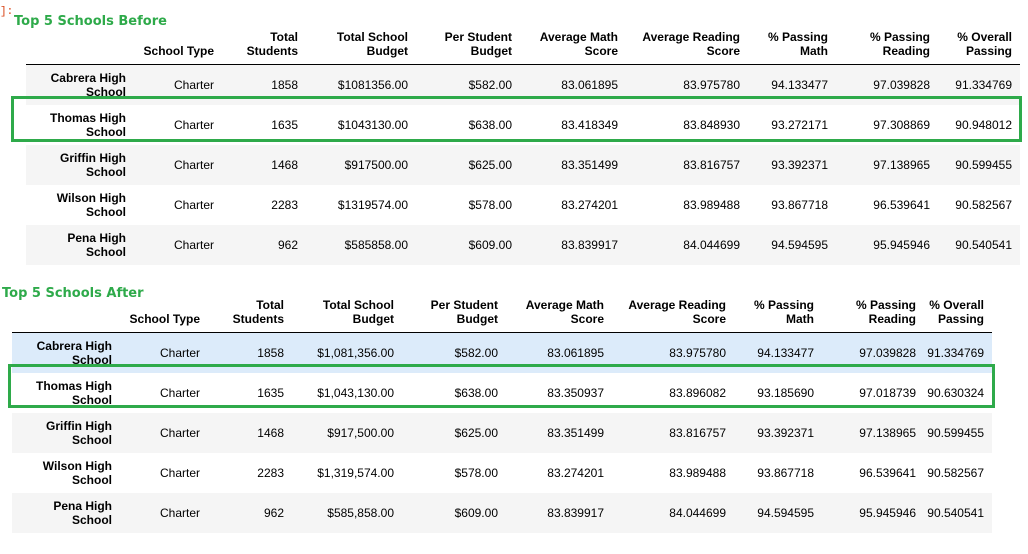 This screenshot has width=1028, height=554. Describe the element at coordinates (77, 472) in the screenshot. I see `after-school-name: Wilson High School` at that location.